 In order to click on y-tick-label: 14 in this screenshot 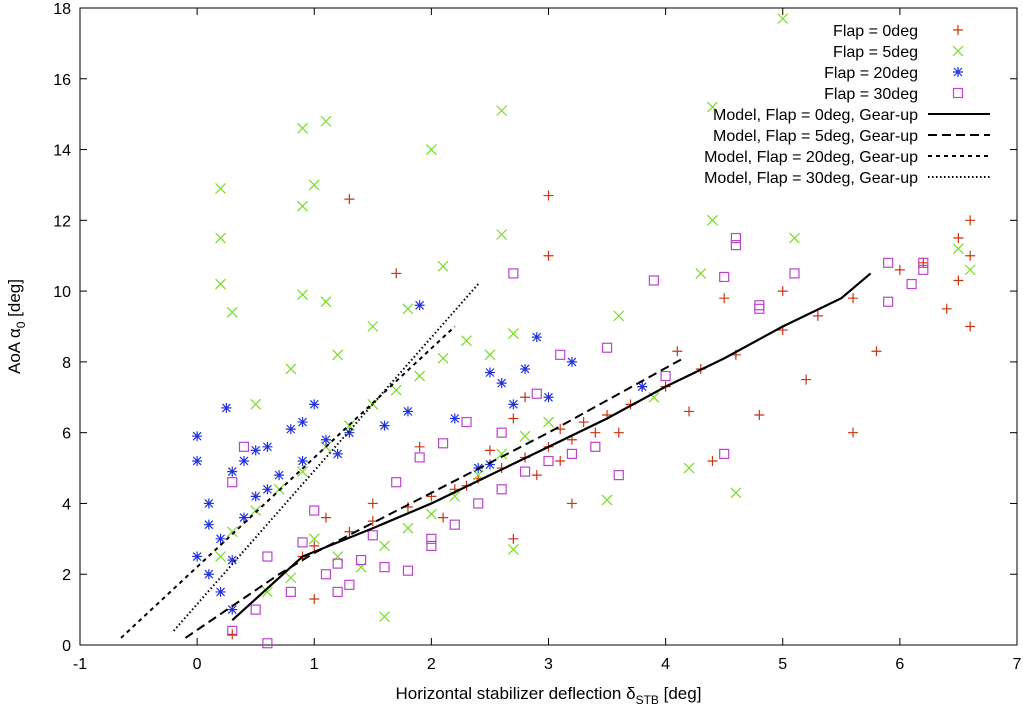, I will do `click(62, 151)`.